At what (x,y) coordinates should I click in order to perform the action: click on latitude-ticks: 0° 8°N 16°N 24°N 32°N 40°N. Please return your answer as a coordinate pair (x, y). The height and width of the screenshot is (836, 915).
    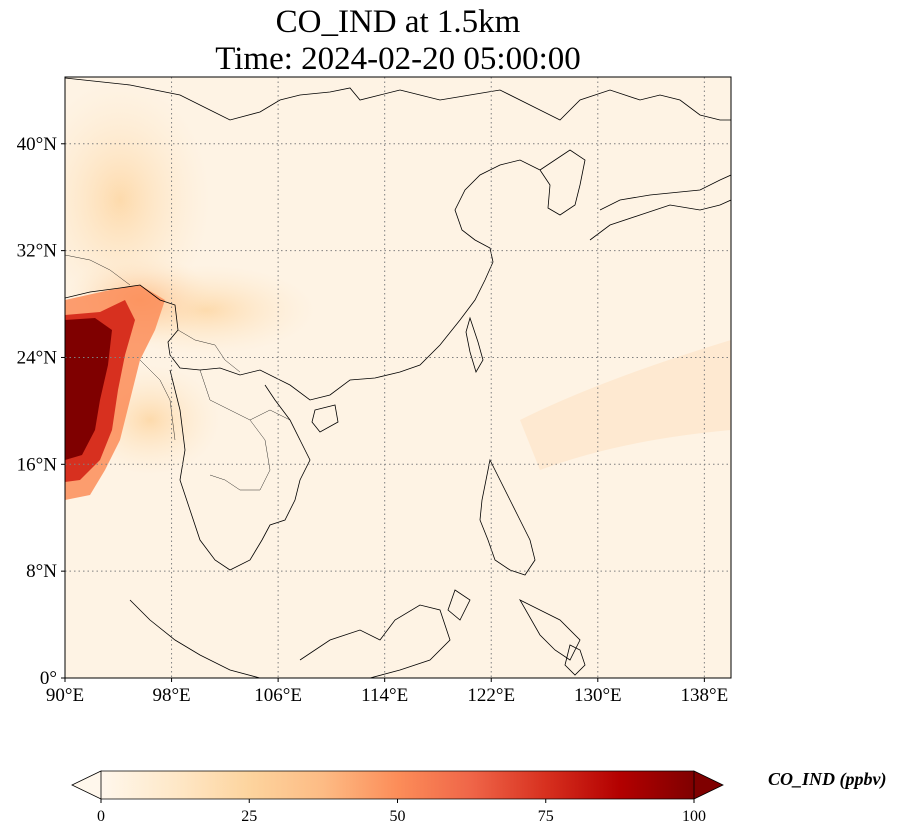
    Looking at the image, I should click on (41, 411).